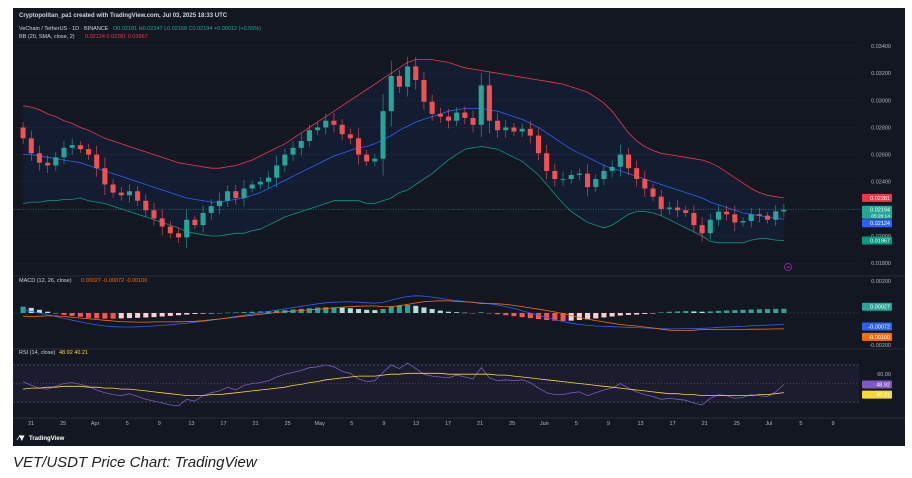 The height and width of the screenshot is (478, 912). Describe the element at coordinates (881, 183) in the screenshot. I see `price-tick-label: 0.02400` at that location.